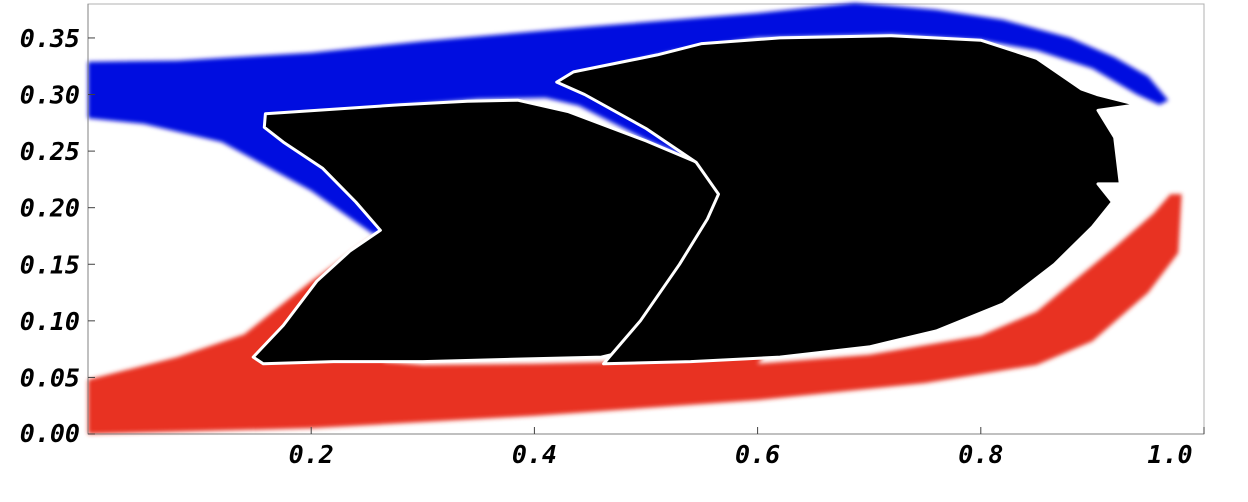 The width and height of the screenshot is (1248, 502). I want to click on x-tick-label: 0.2, so click(311, 454).